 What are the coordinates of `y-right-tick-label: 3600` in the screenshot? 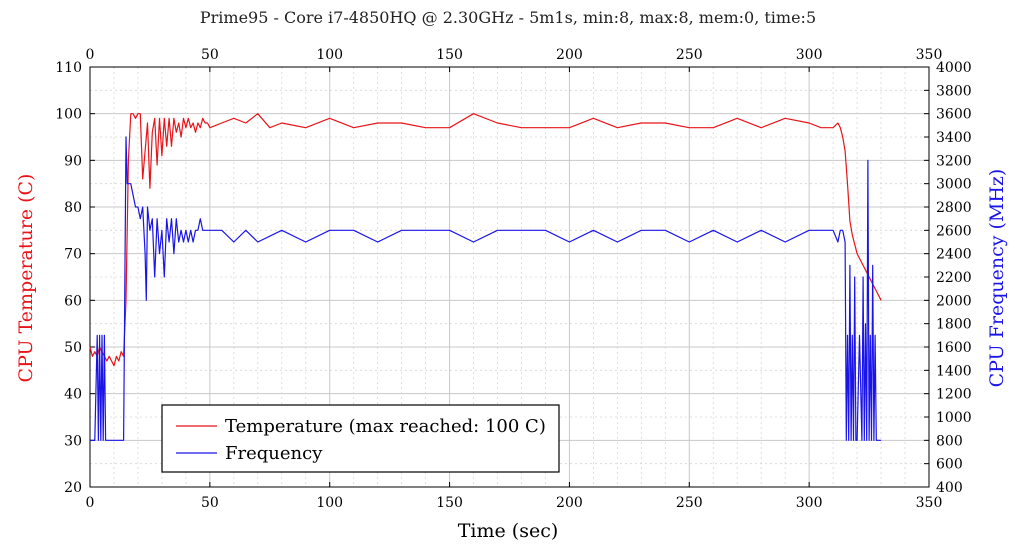 It's located at (954, 115).